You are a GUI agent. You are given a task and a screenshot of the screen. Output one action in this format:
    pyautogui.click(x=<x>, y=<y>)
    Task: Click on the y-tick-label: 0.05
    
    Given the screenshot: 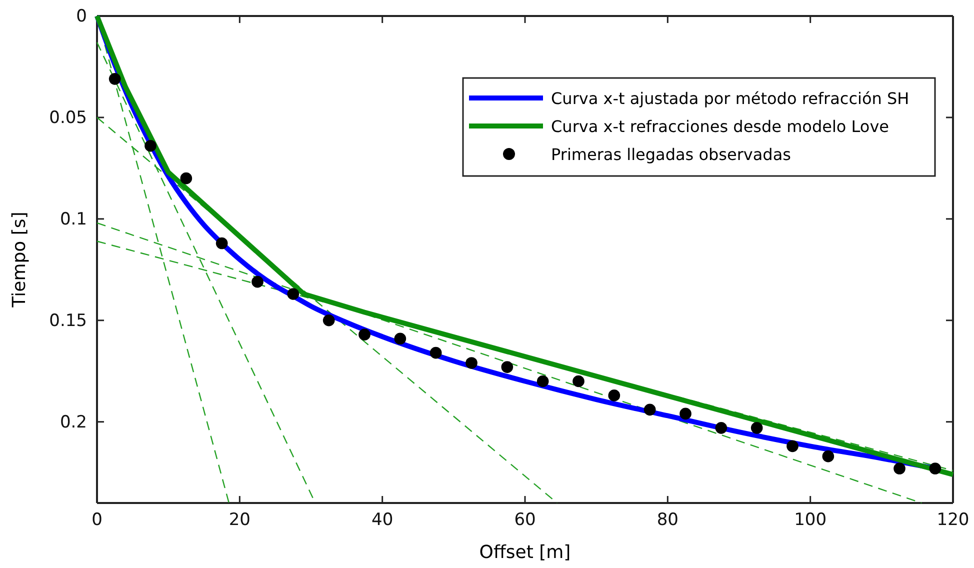 What is the action you would take?
    pyautogui.click(x=68, y=118)
    